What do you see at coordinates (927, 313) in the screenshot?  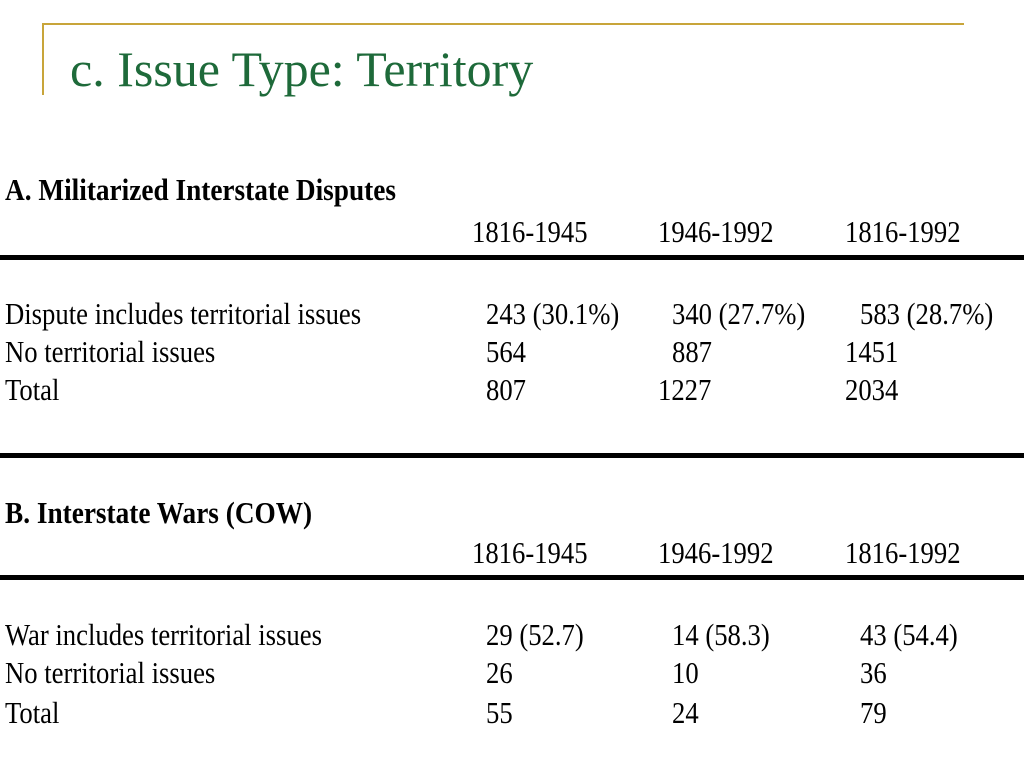 I see `cell-value: 583 (28.7%)` at bounding box center [927, 313].